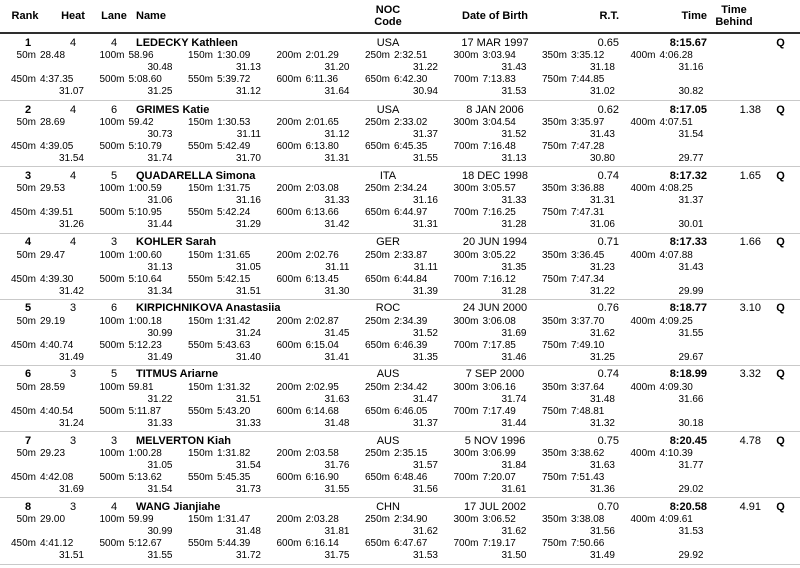  Describe the element at coordinates (602, 225) in the screenshot. I see `split-lap-time: 31.06` at that location.